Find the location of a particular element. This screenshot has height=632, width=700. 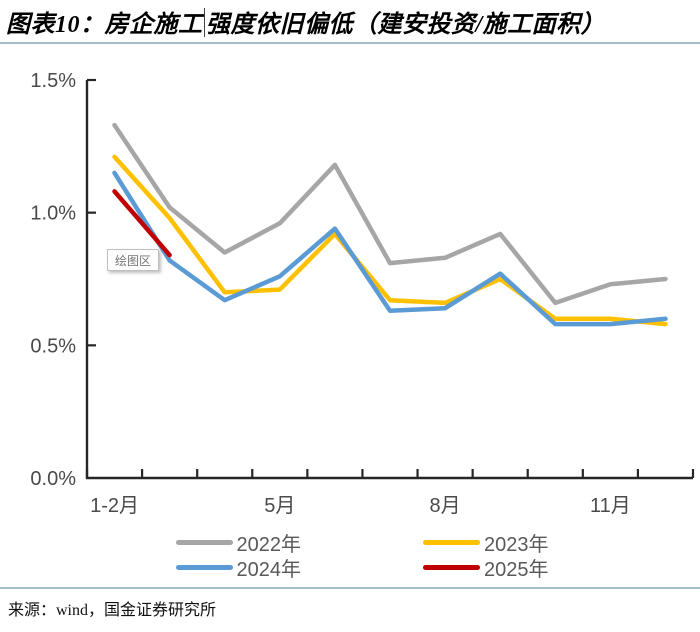

x-axis-tick-label: 5月 is located at coordinates (279, 506).